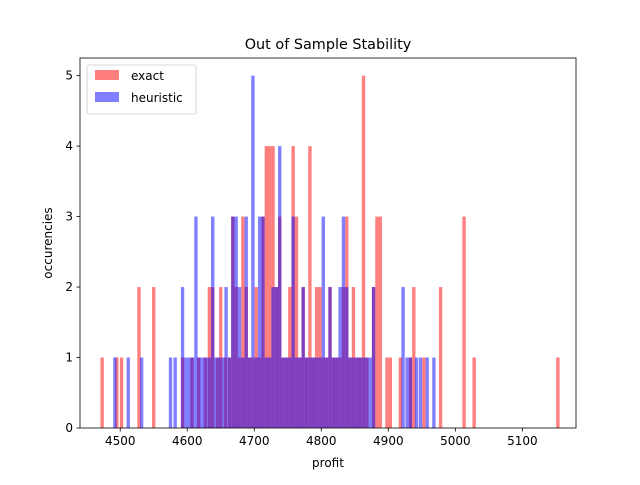 The height and width of the screenshot is (485, 640). Describe the element at coordinates (120, 441) in the screenshot. I see `x-tick-label-4500: 4500` at that location.